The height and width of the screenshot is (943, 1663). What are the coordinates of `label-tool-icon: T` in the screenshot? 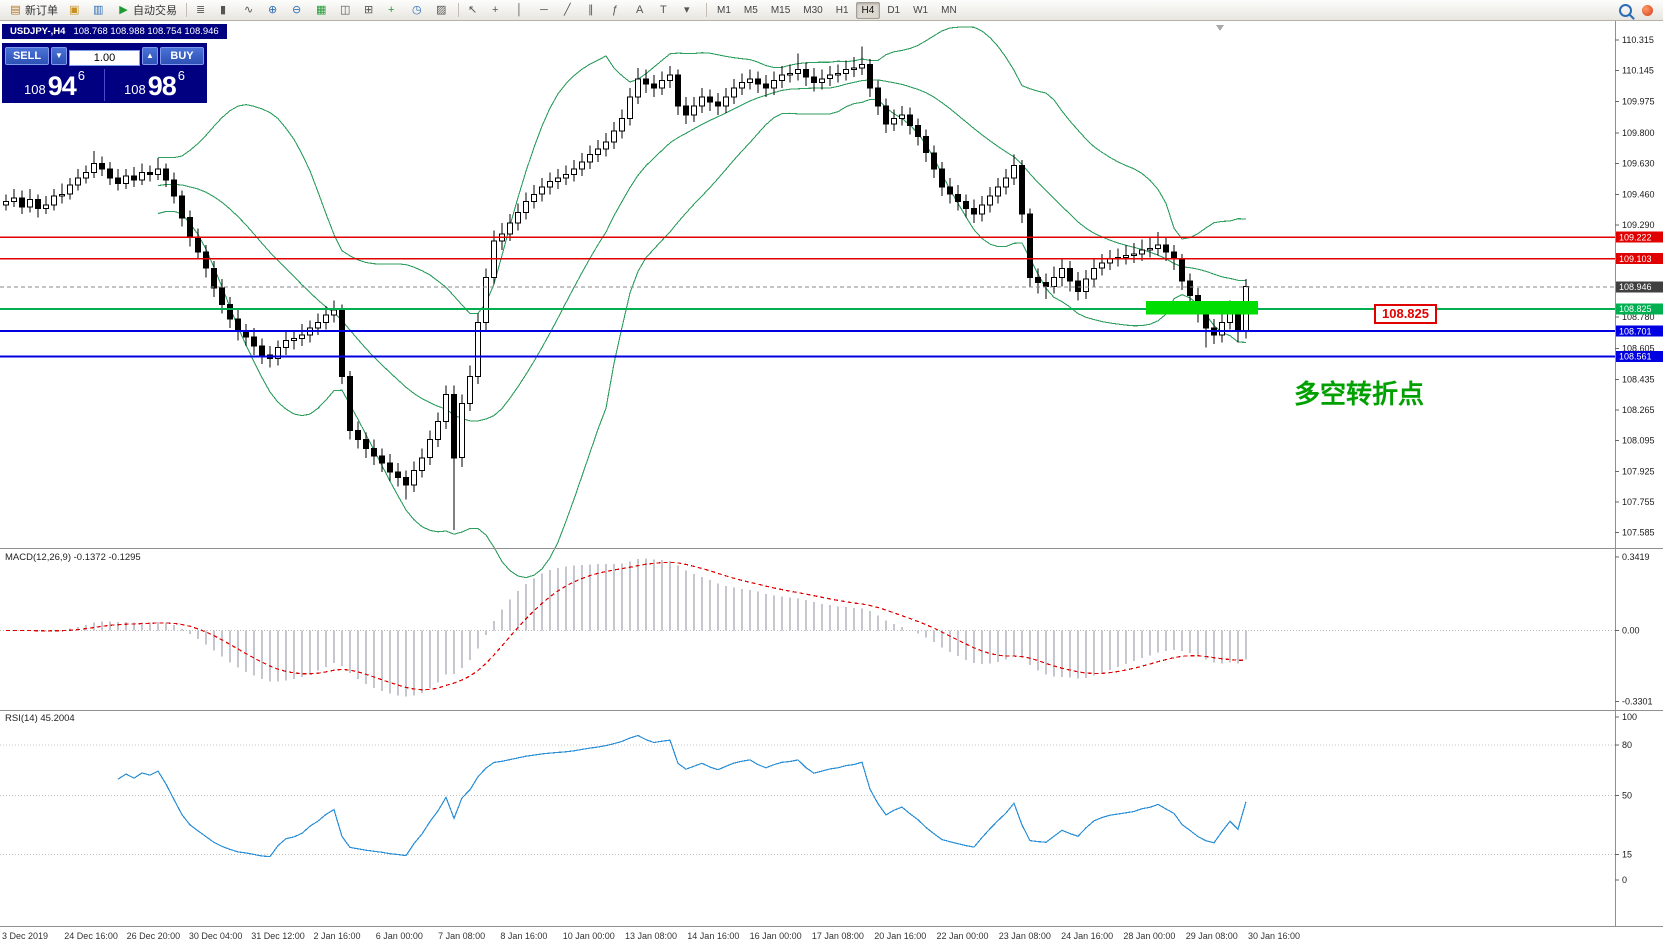 It's located at (663, 9).